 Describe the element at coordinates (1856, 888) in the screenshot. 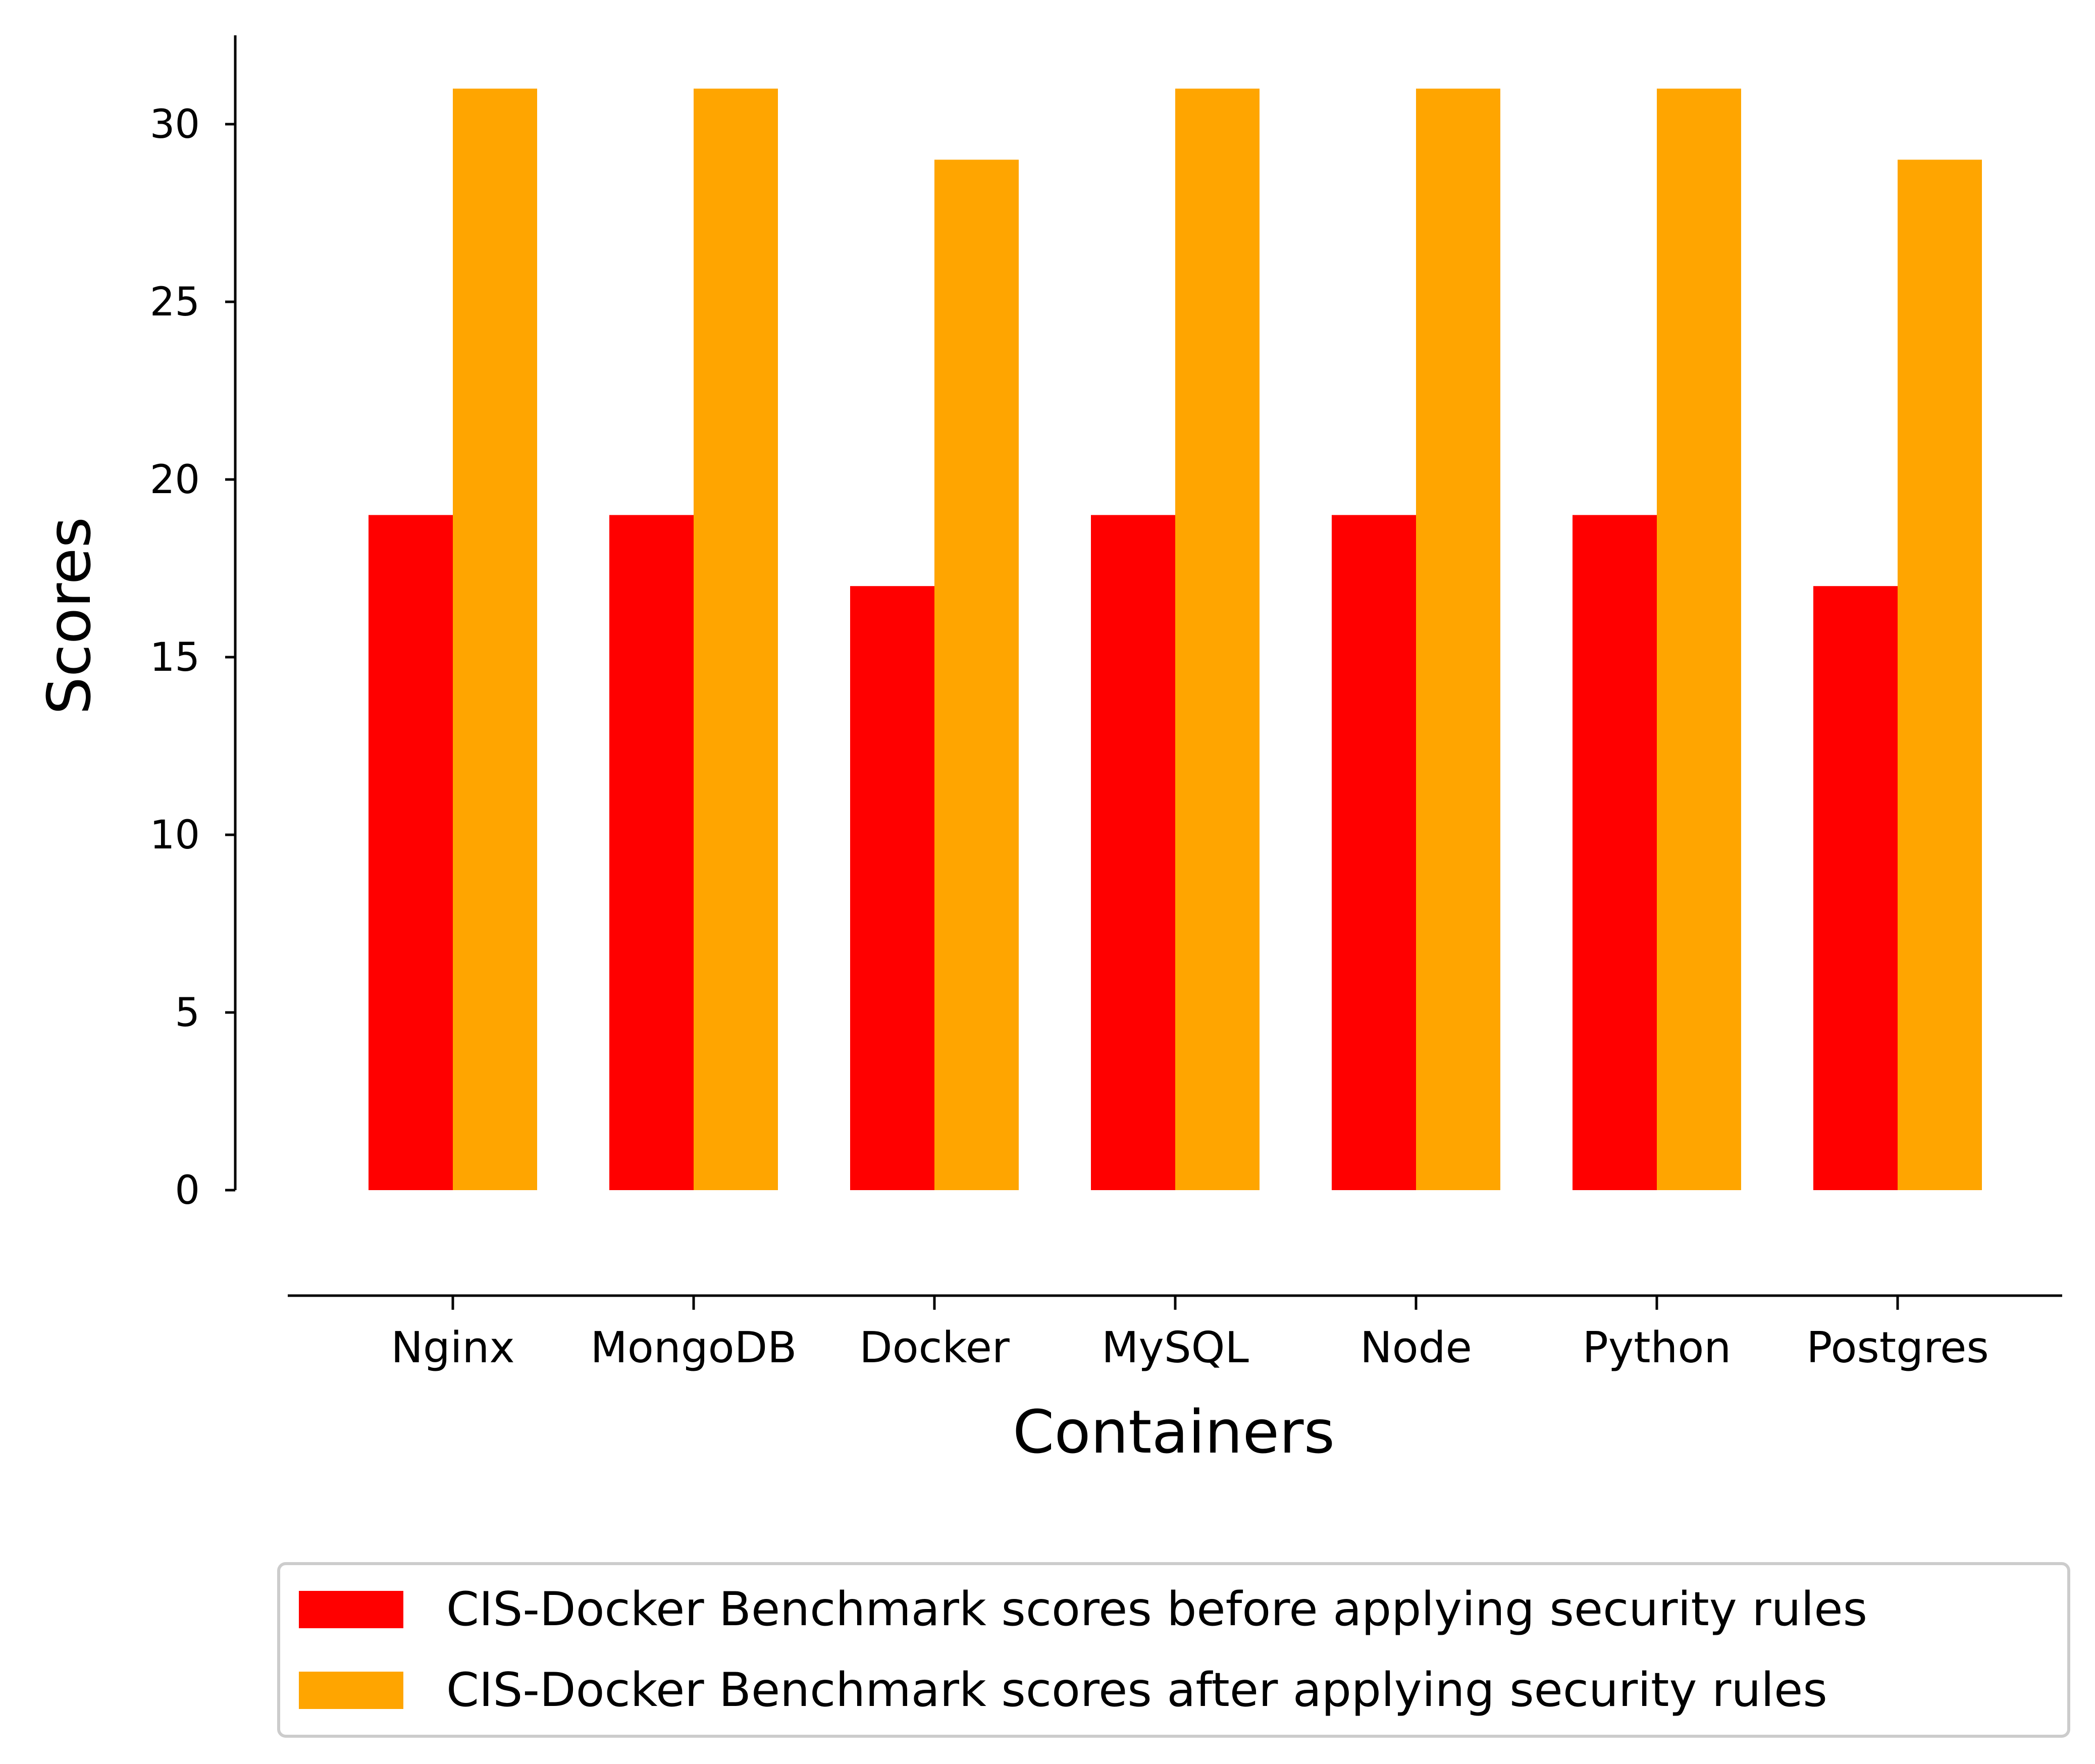

I see `bar-before-postgres` at that location.